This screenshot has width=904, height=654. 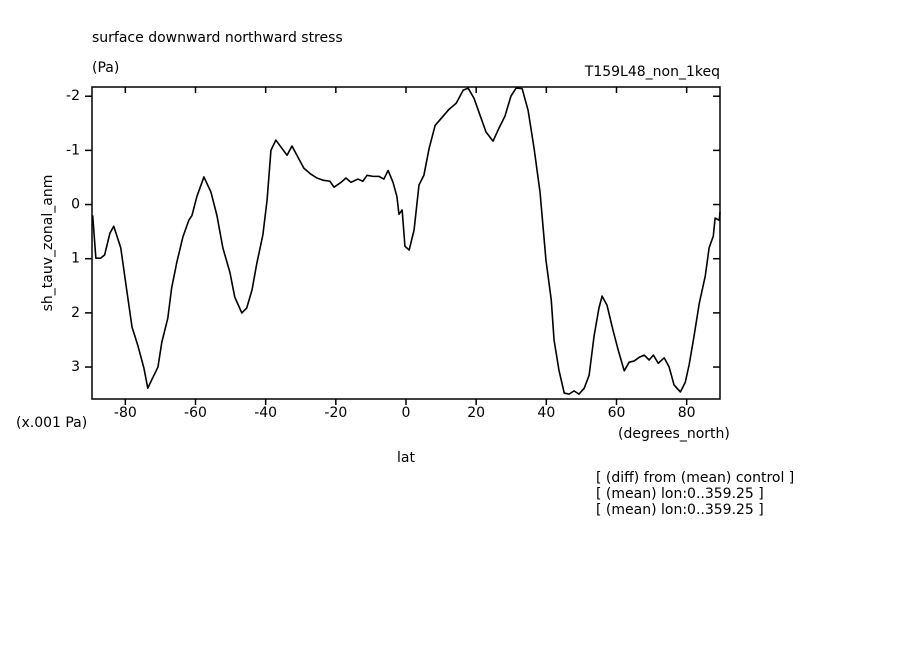 I want to click on units: (Pa), so click(x=105, y=68).